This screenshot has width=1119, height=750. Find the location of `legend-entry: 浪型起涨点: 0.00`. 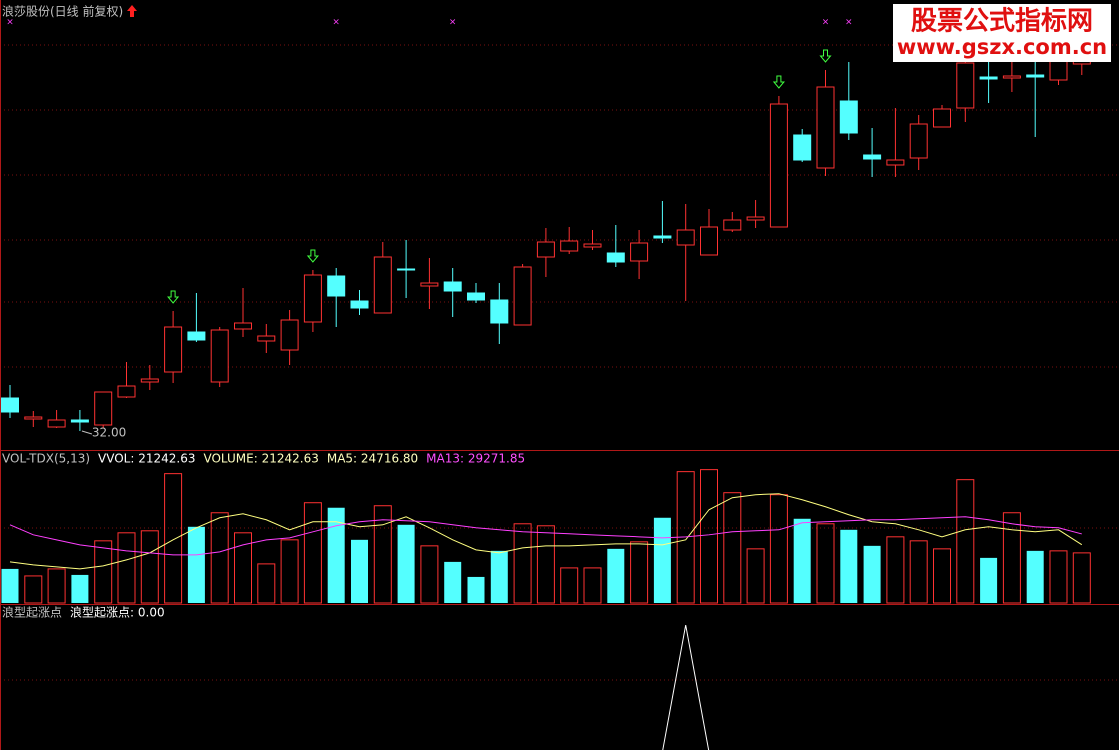

legend-entry: 浪型起涨点: 0.00 is located at coordinates (117, 612).